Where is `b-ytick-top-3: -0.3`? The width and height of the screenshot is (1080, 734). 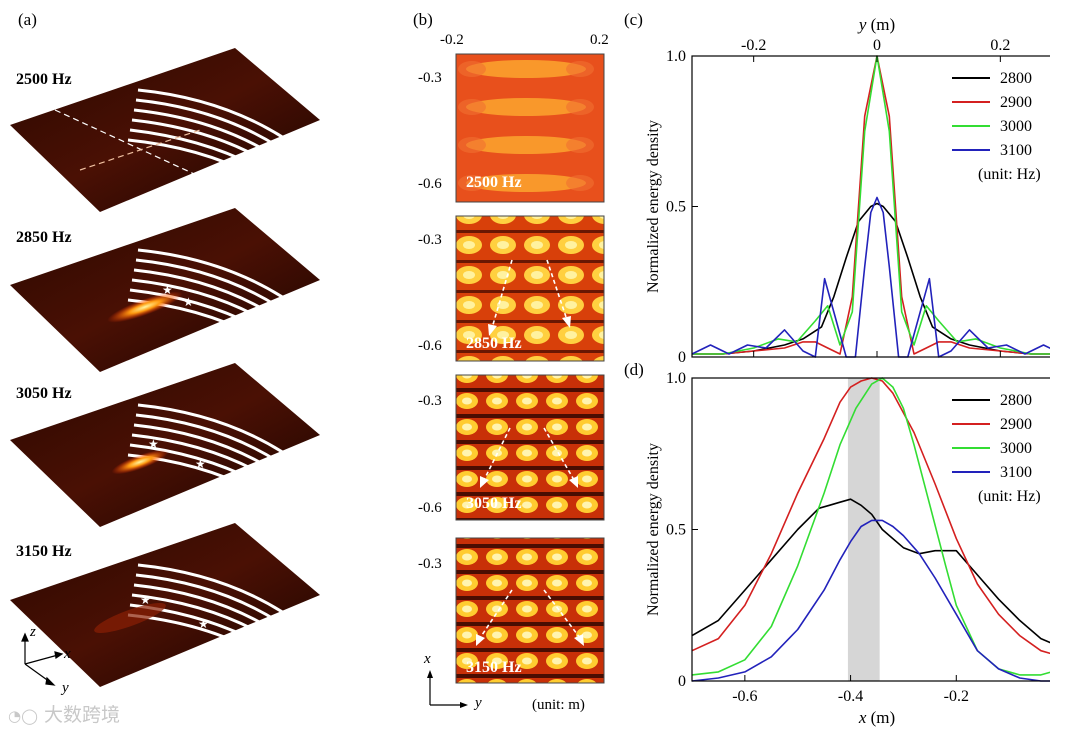
b-ytick-top-3: -0.3 is located at coordinates (430, 401).